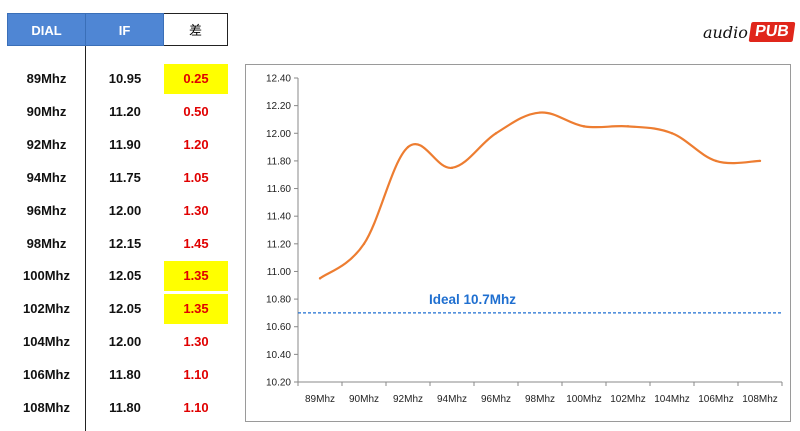  I want to click on x-tick-label: 108Mhz, so click(760, 399).